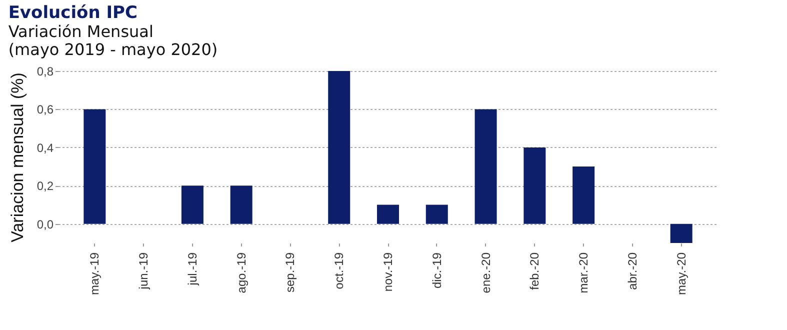 The image size is (787, 330). What do you see at coordinates (339, 271) in the screenshot?
I see `x-tick-label: oct.-19` at bounding box center [339, 271].